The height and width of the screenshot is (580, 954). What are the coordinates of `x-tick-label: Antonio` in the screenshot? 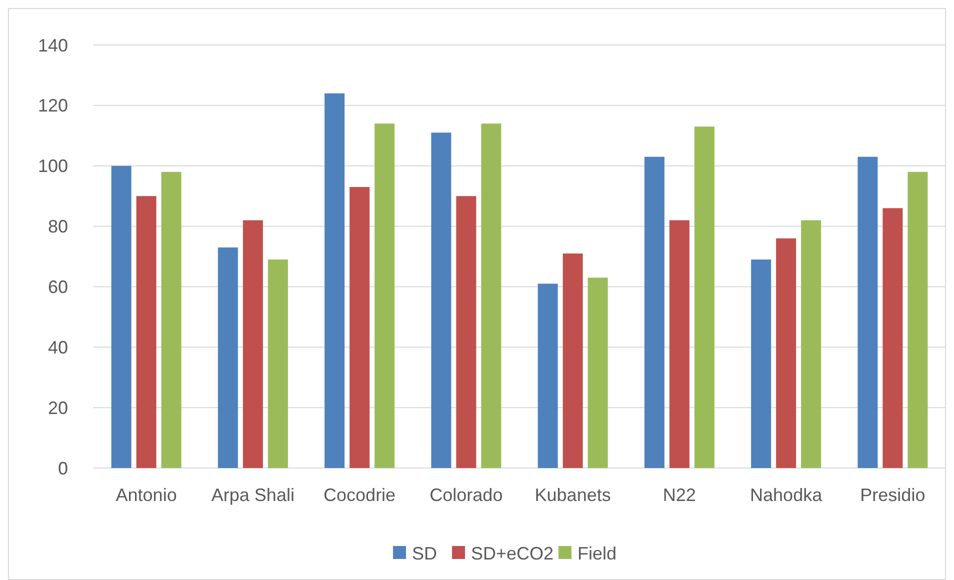 It's located at (146, 495).